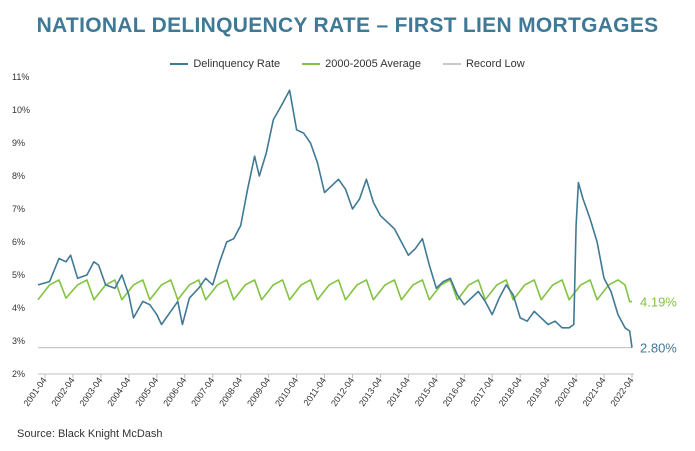 The height and width of the screenshot is (451, 695). I want to click on y-tick-label: 2%, so click(18, 374).